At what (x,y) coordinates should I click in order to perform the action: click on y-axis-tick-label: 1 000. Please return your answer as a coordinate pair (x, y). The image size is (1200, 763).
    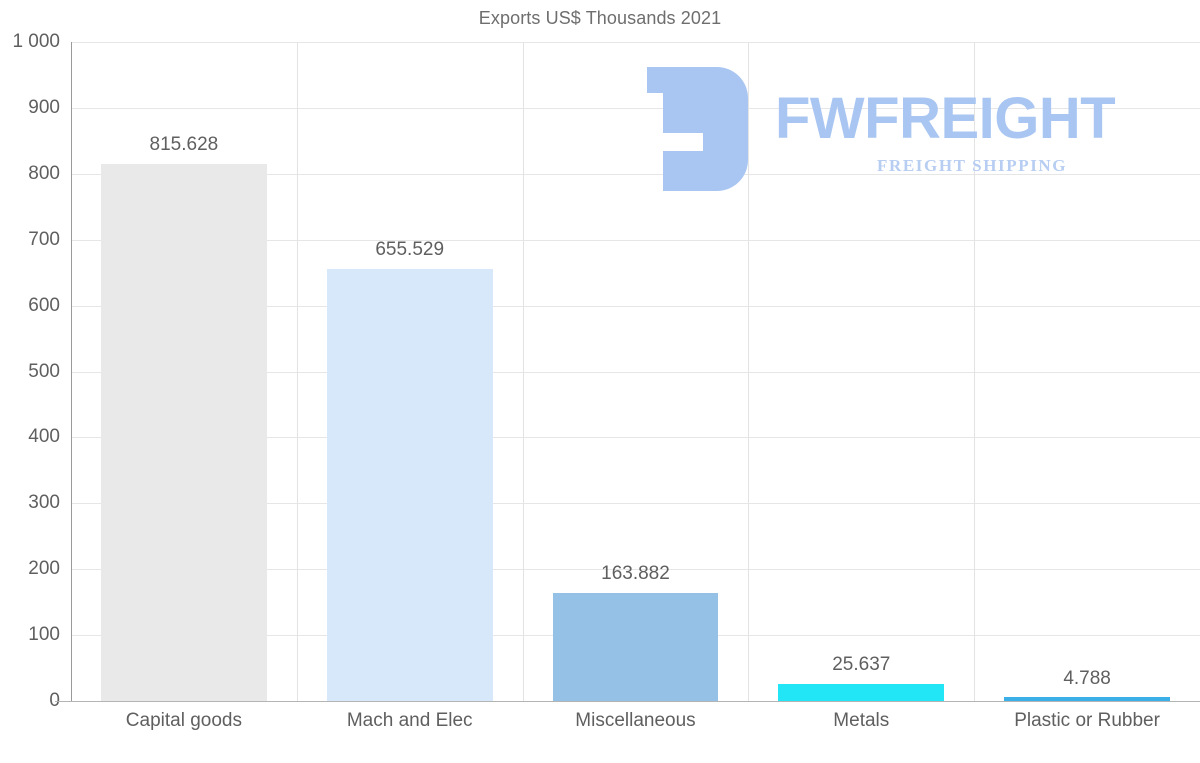
    Looking at the image, I should click on (36, 41).